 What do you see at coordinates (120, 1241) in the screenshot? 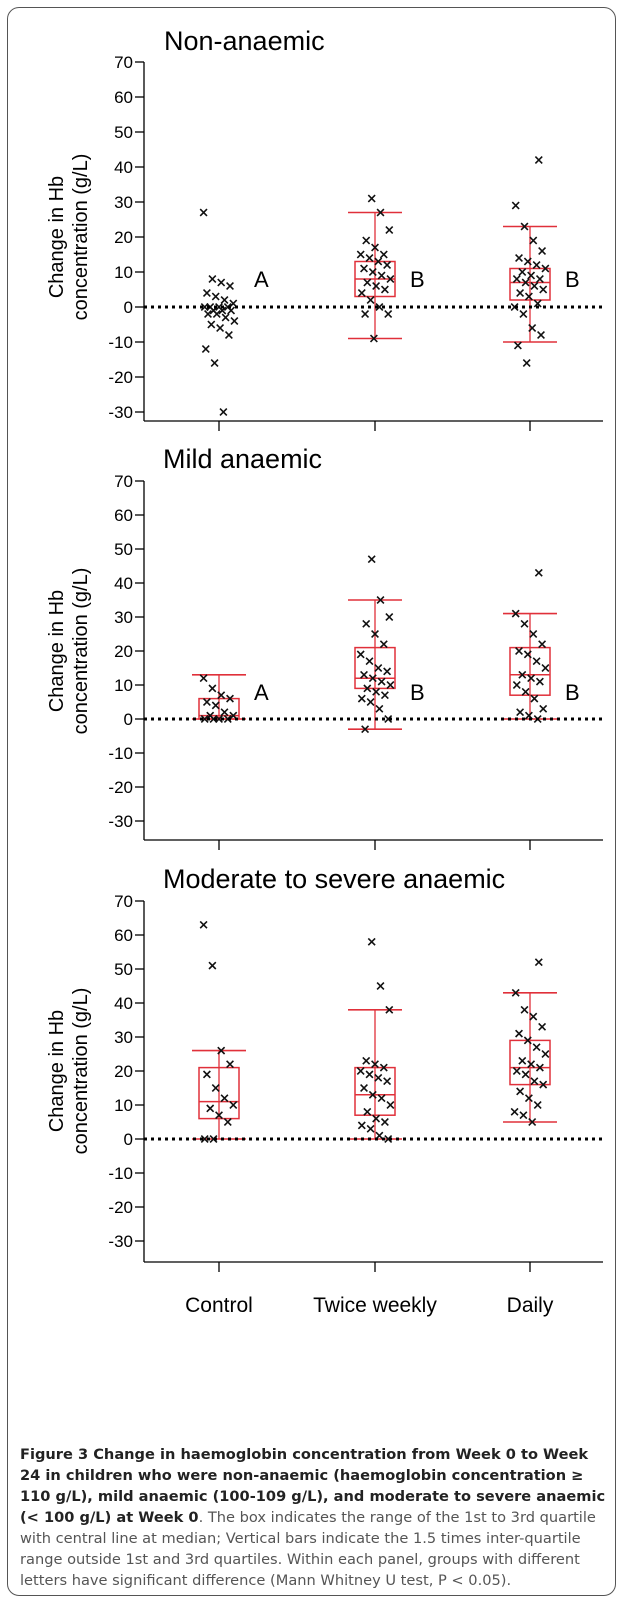
I see `y-tick-label: -30` at bounding box center [120, 1241].